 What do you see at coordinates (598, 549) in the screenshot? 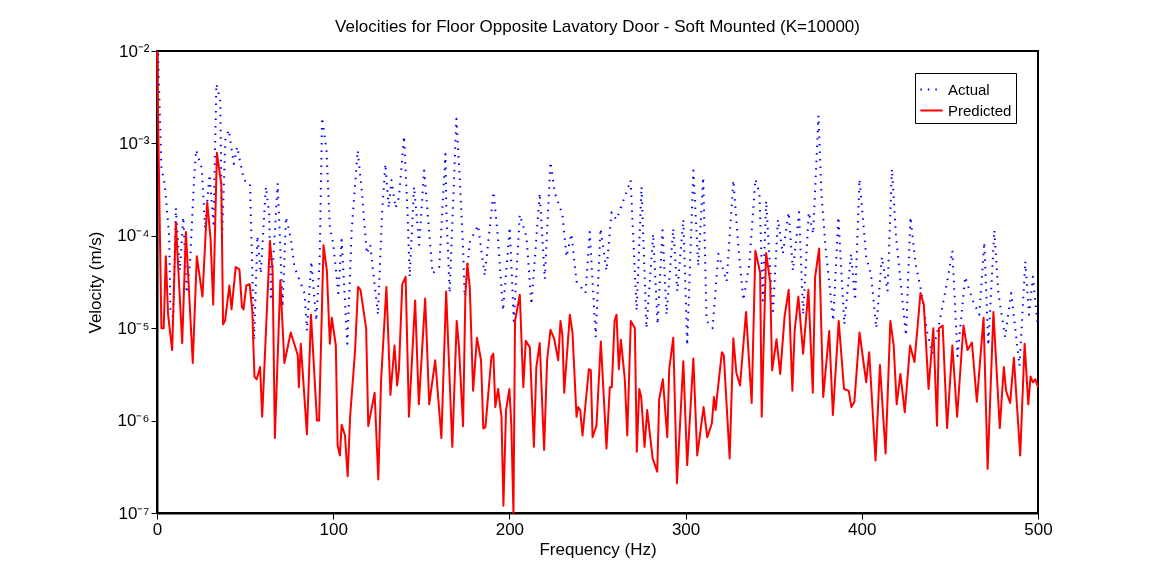
I see `x-axis-title: Frequency (Hz)` at bounding box center [598, 549].